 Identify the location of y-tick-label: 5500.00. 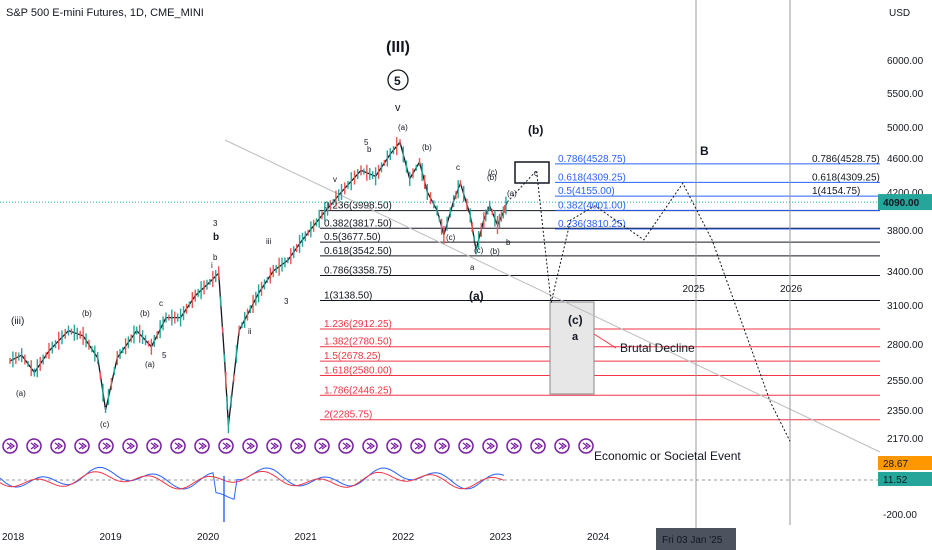
(905, 94).